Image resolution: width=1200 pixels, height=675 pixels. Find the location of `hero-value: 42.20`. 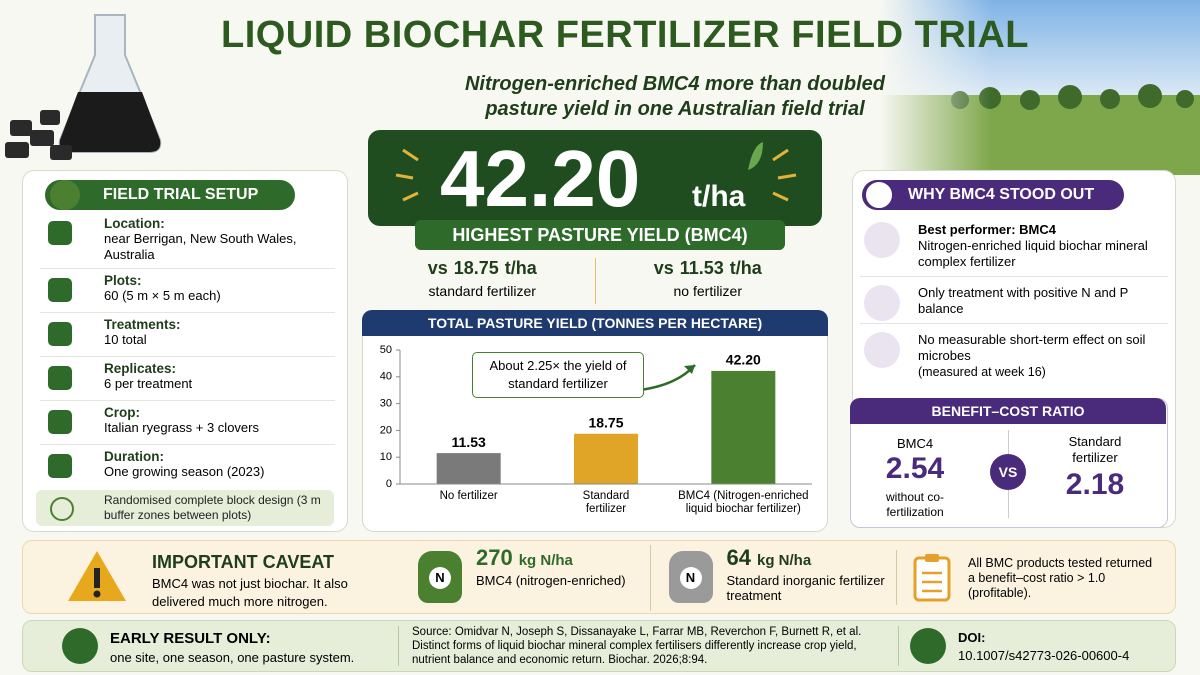

hero-value: 42.20 is located at coordinates (540, 178).